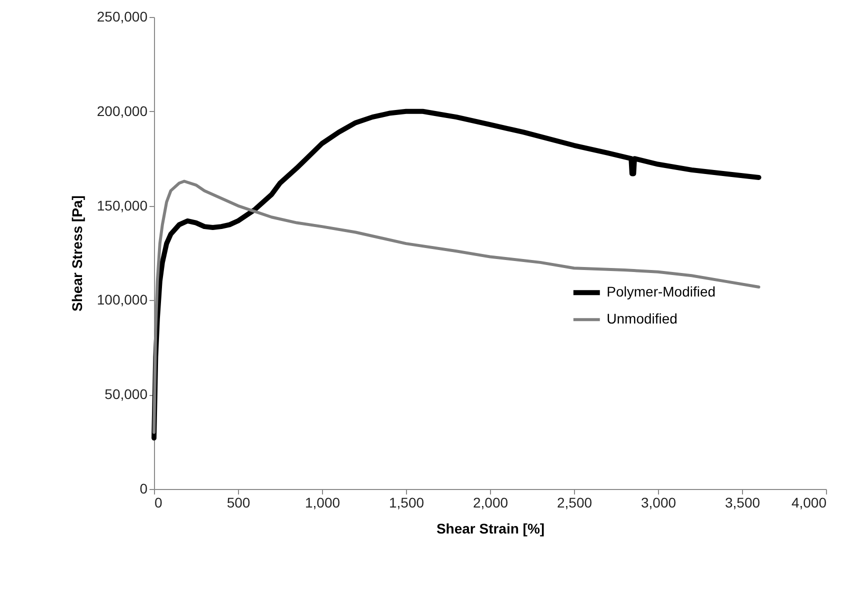 Image resolution: width=862 pixels, height=613 pixels. Describe the element at coordinates (122, 300) in the screenshot. I see `y-tick-label: 100,000` at that location.